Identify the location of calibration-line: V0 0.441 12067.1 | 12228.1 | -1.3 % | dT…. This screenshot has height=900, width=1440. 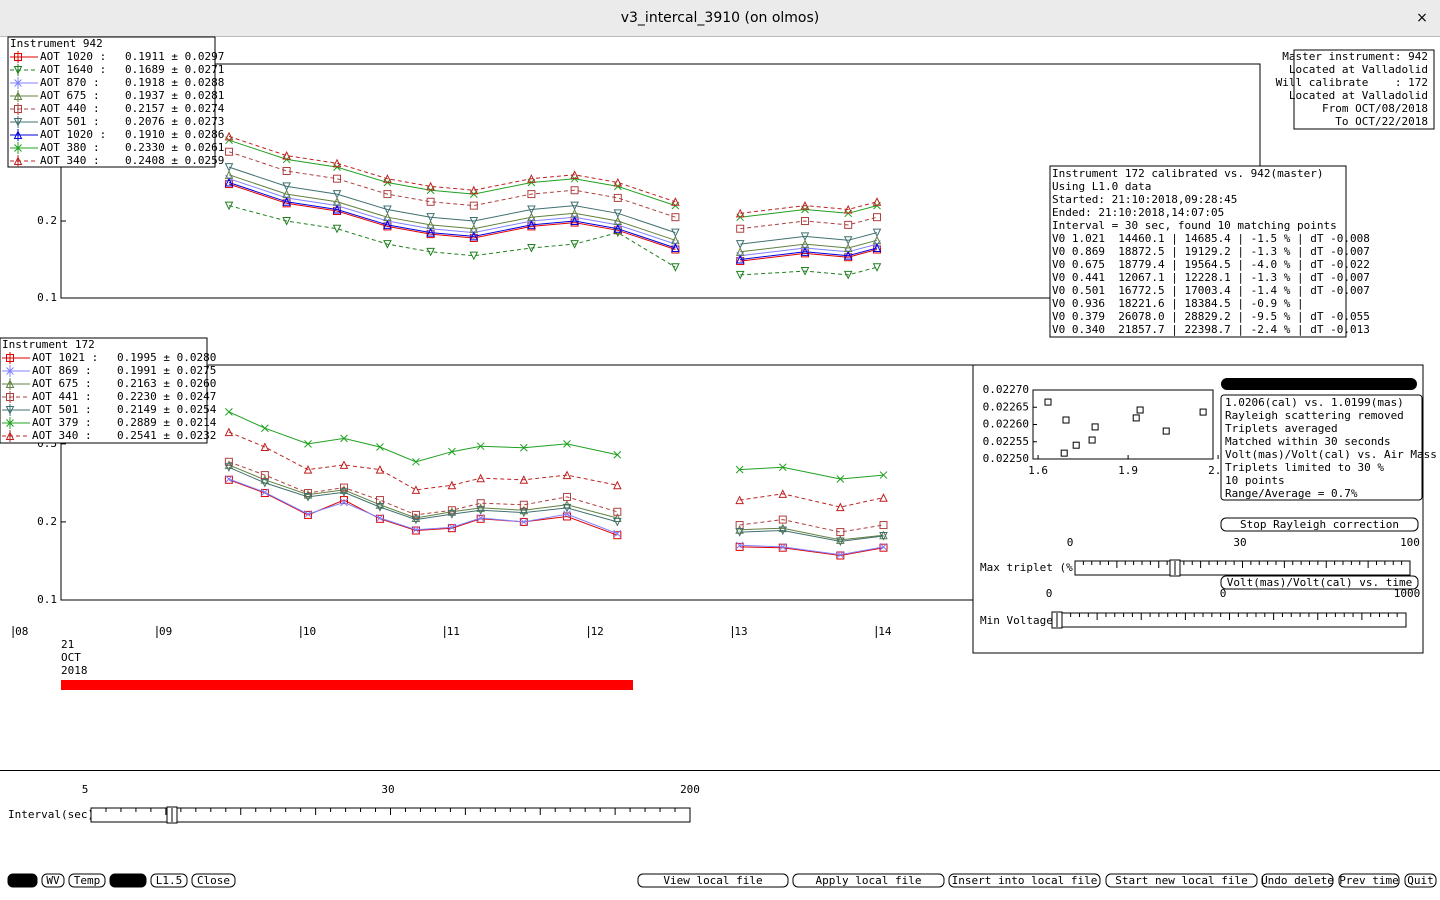
(1211, 277).